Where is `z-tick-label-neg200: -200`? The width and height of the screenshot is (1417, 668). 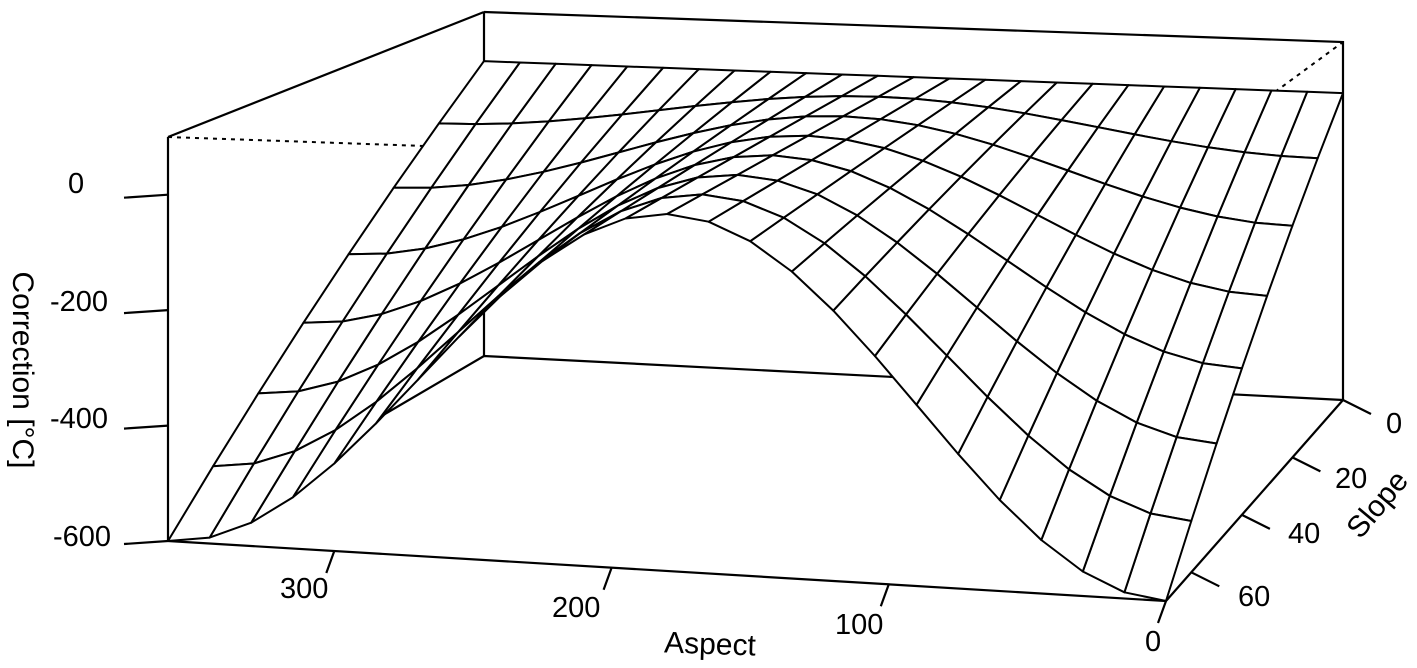 z-tick-label-neg200: -200 is located at coordinates (79, 302).